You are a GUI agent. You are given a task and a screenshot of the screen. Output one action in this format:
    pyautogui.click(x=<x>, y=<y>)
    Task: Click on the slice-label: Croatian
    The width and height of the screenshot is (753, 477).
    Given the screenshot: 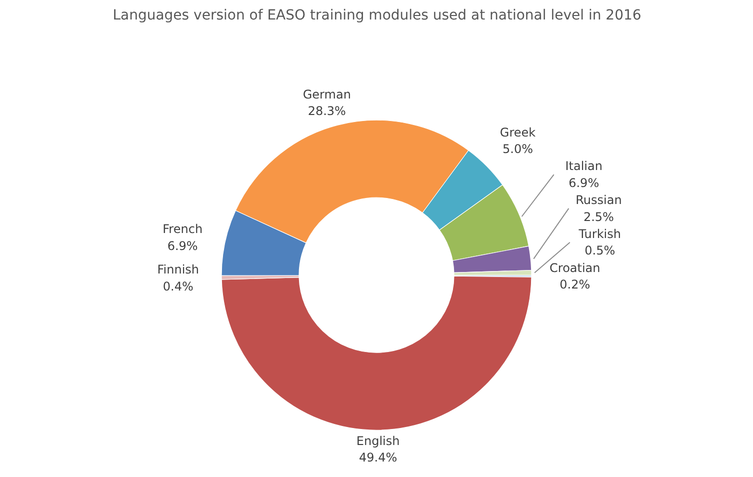 What is the action you would take?
    pyautogui.click(x=575, y=267)
    